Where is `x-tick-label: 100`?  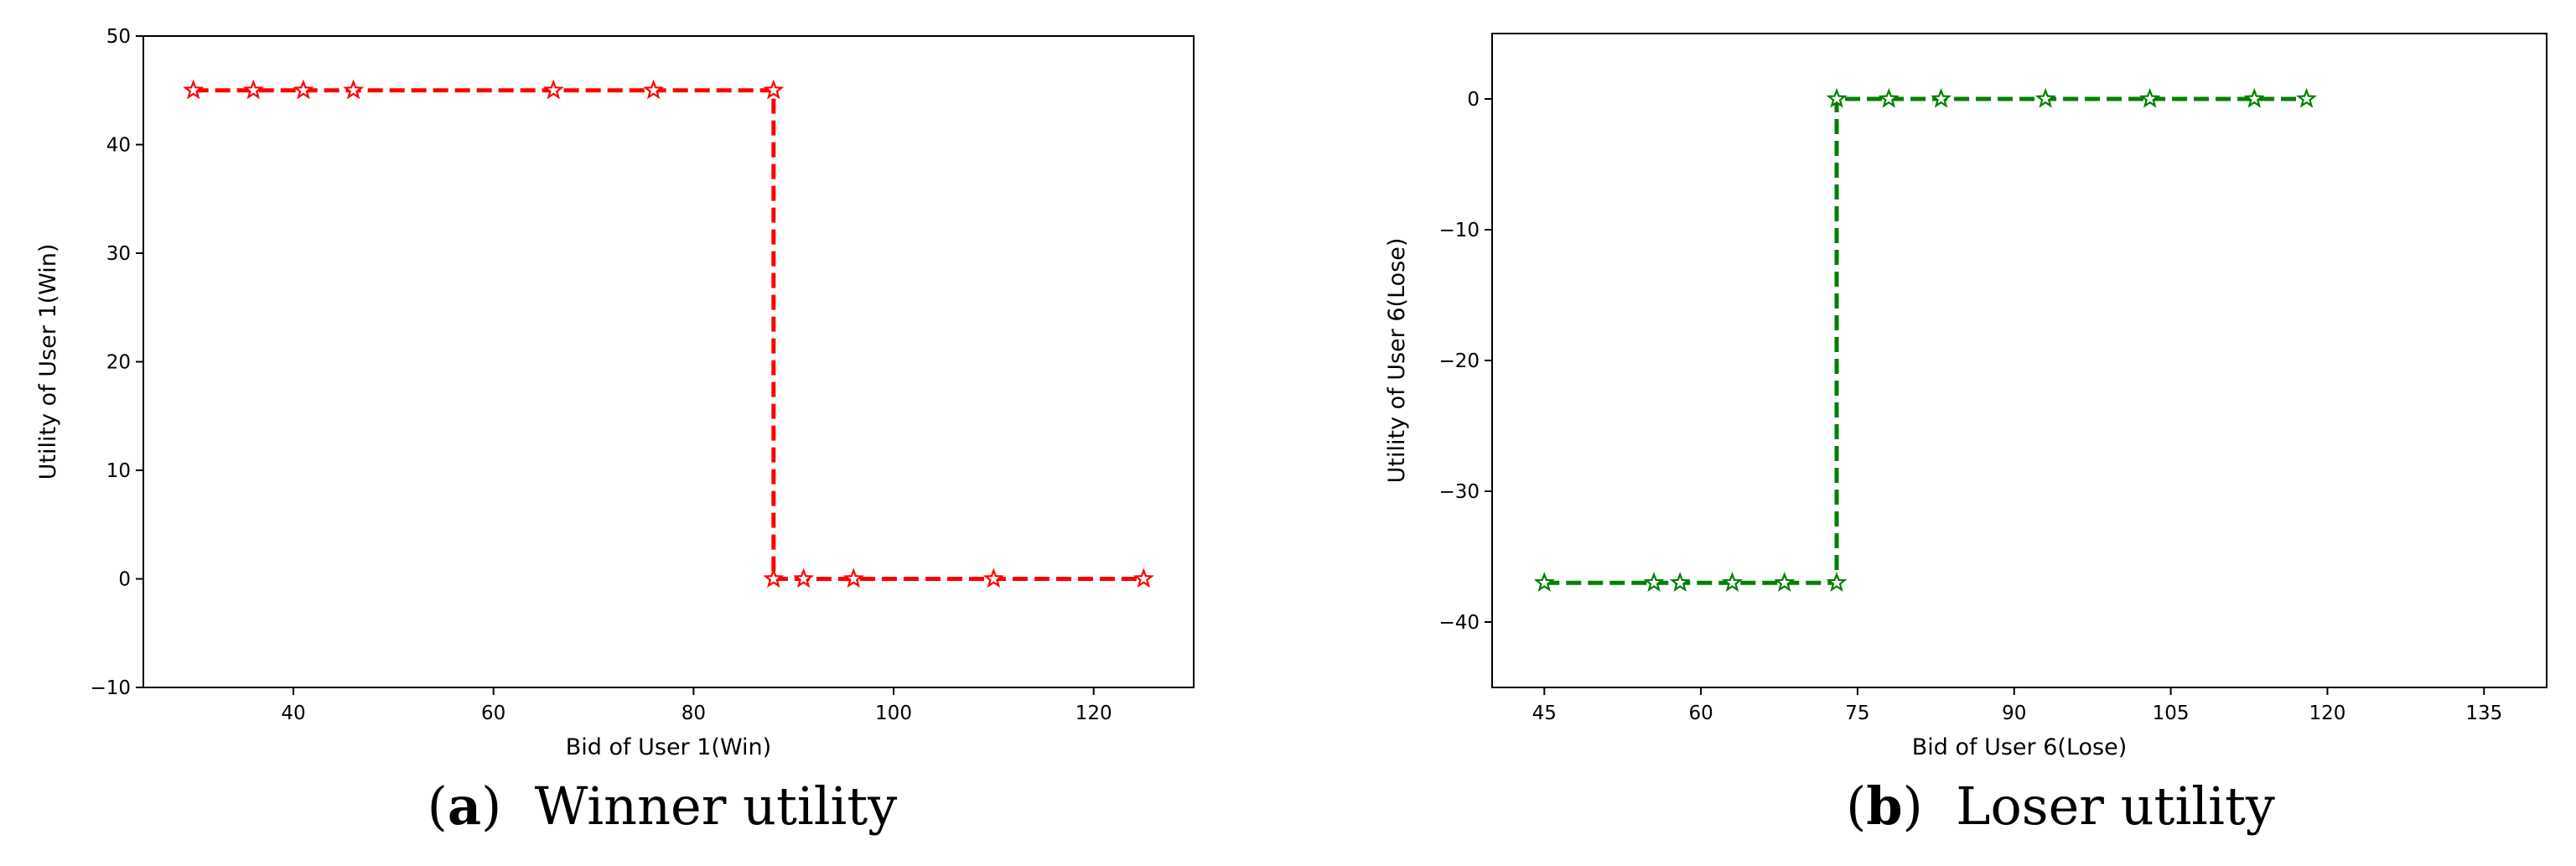 x-tick-label: 100 is located at coordinates (893, 713).